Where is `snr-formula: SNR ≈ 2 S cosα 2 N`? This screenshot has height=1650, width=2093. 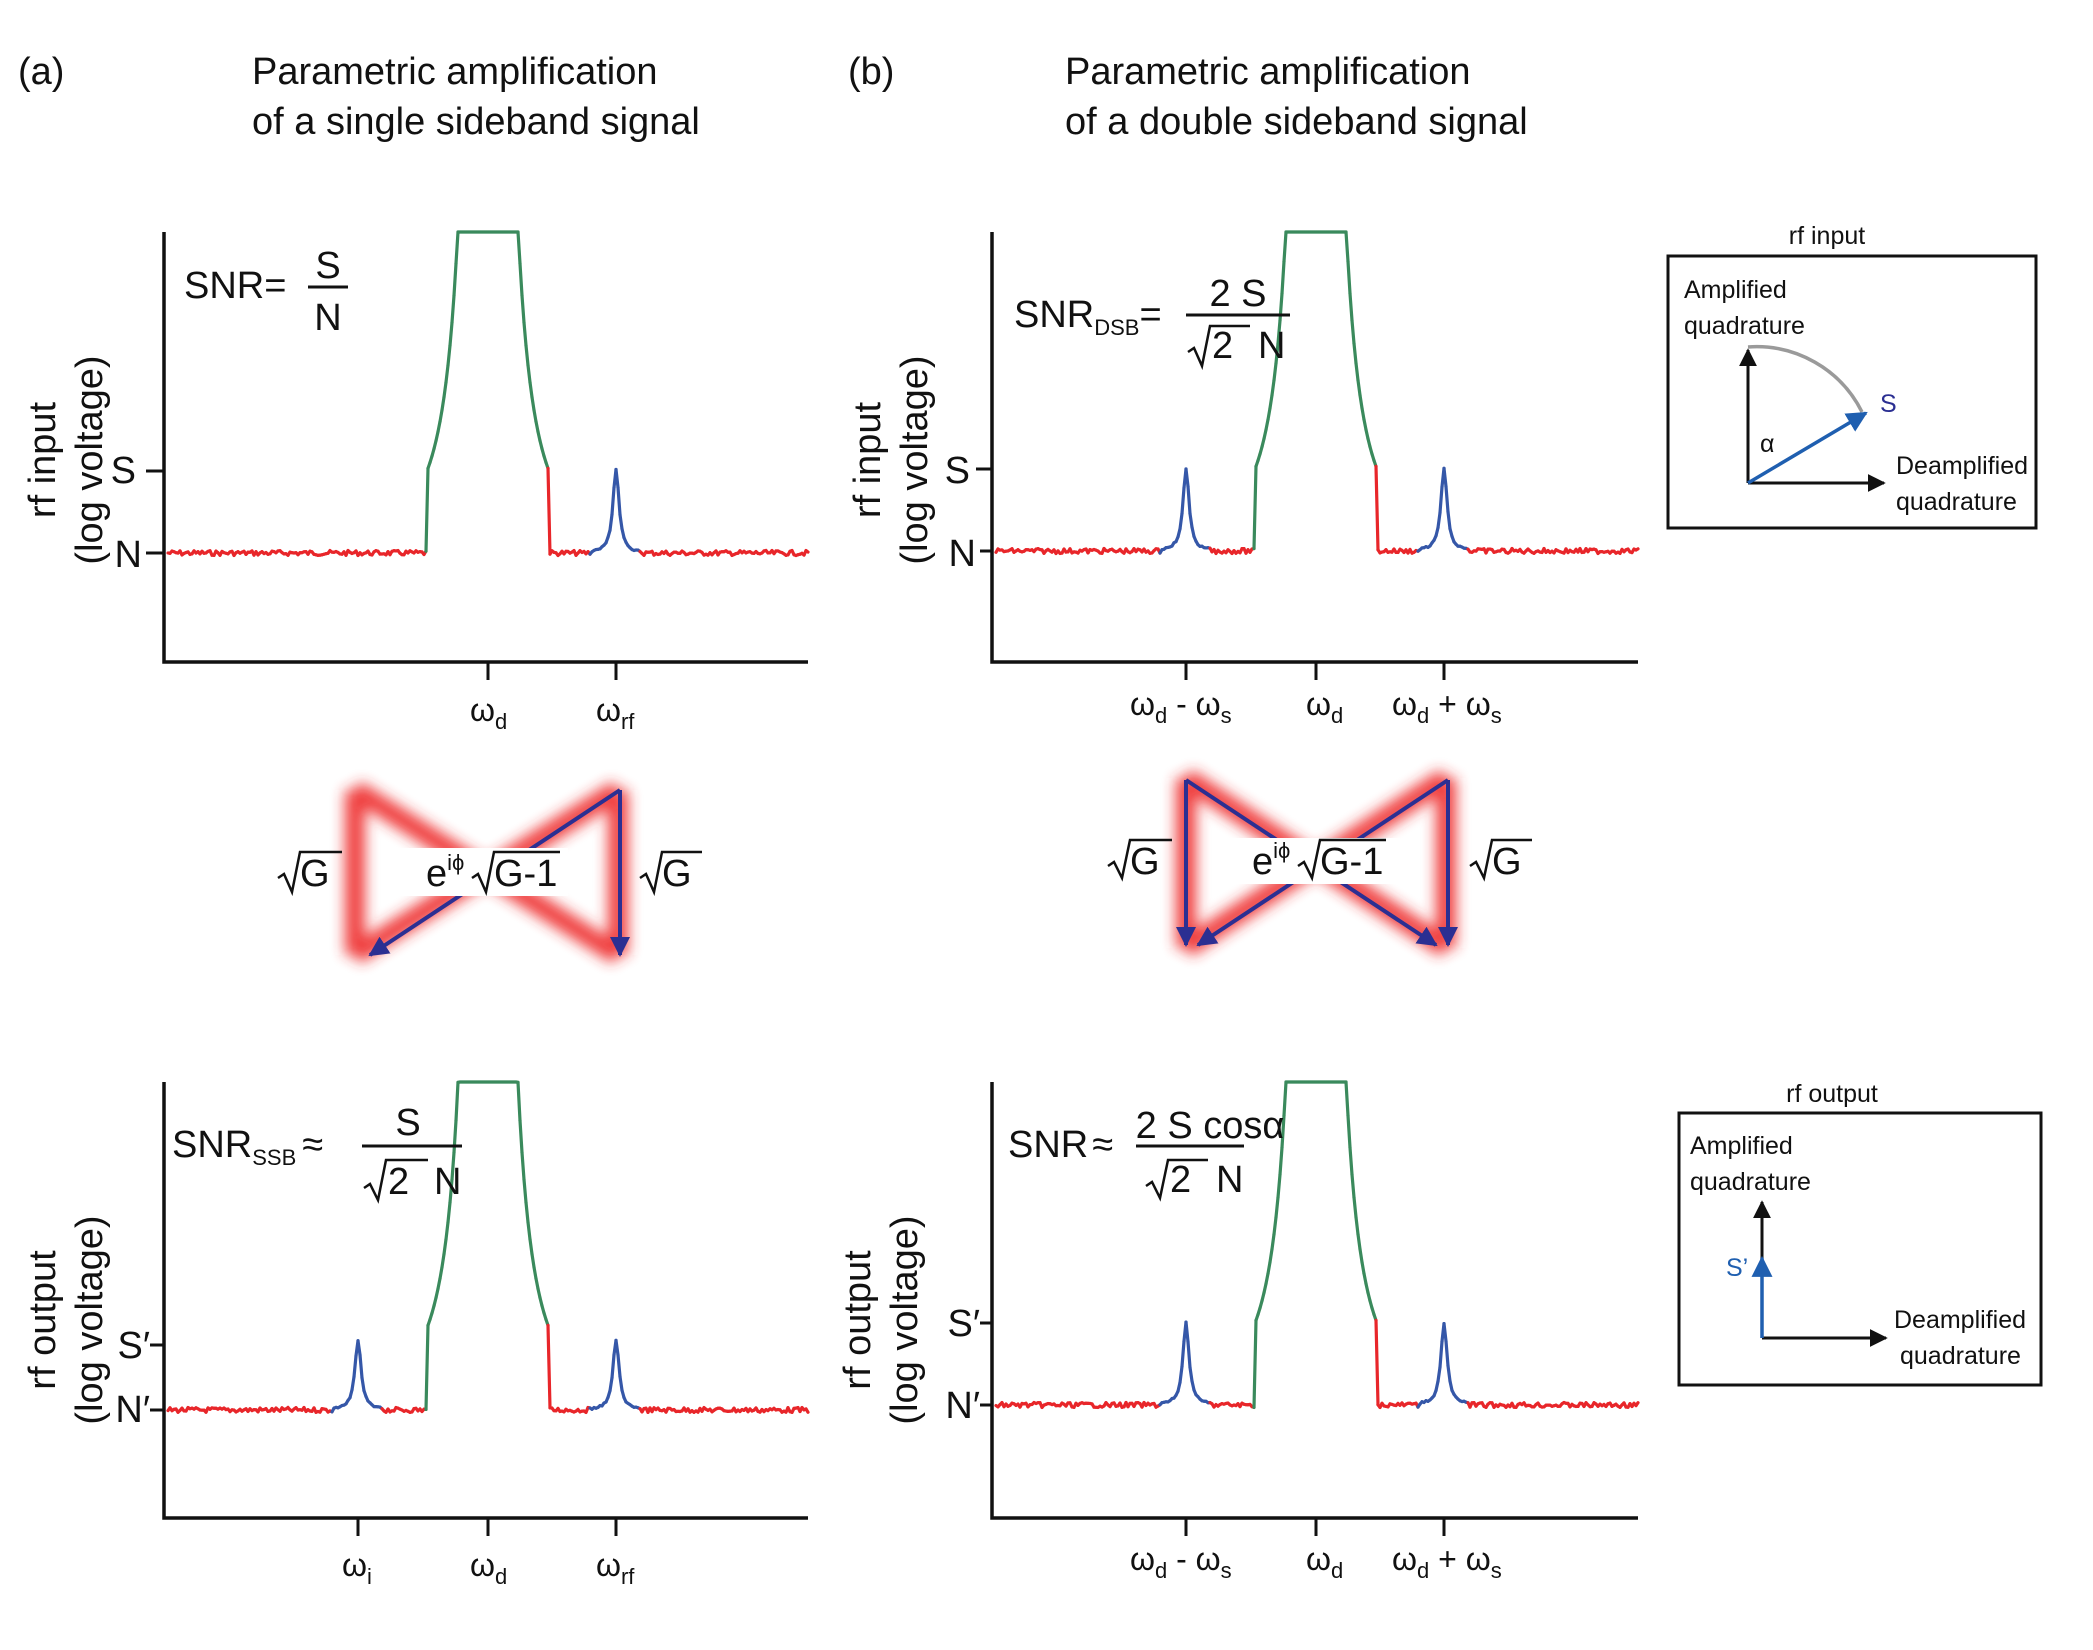
snr-formula: SNR ≈ 2 S cosα 2 N is located at coordinates (1146, 1153).